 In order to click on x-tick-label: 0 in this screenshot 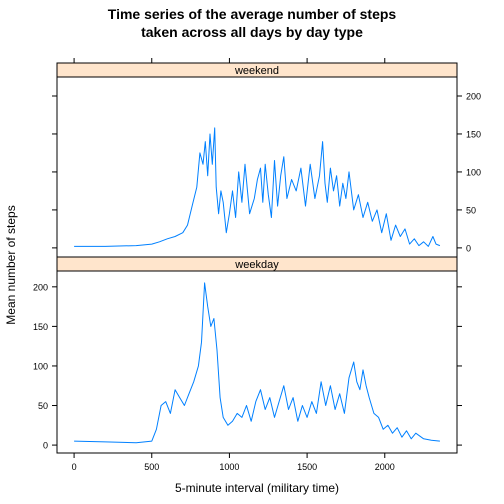, I will do `click(74, 467)`.